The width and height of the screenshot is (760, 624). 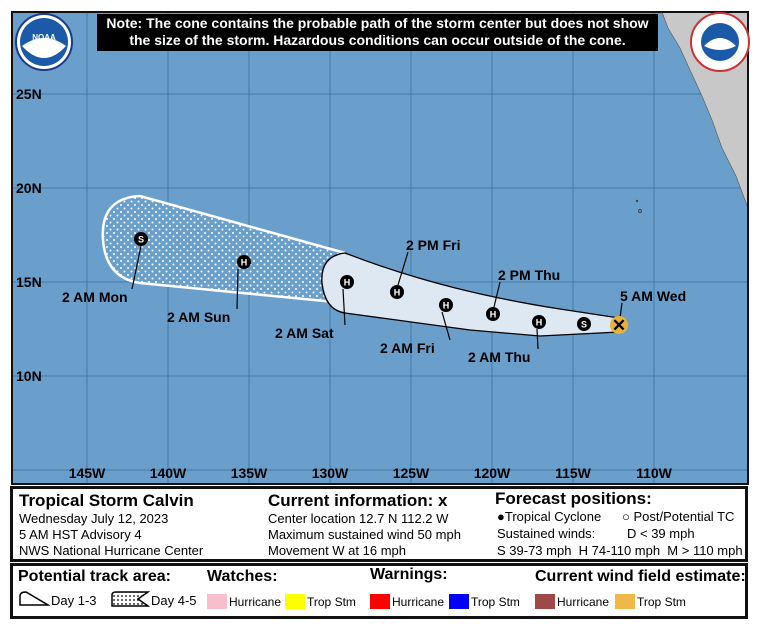 I want to click on lon-label: 130W, so click(x=330, y=473).